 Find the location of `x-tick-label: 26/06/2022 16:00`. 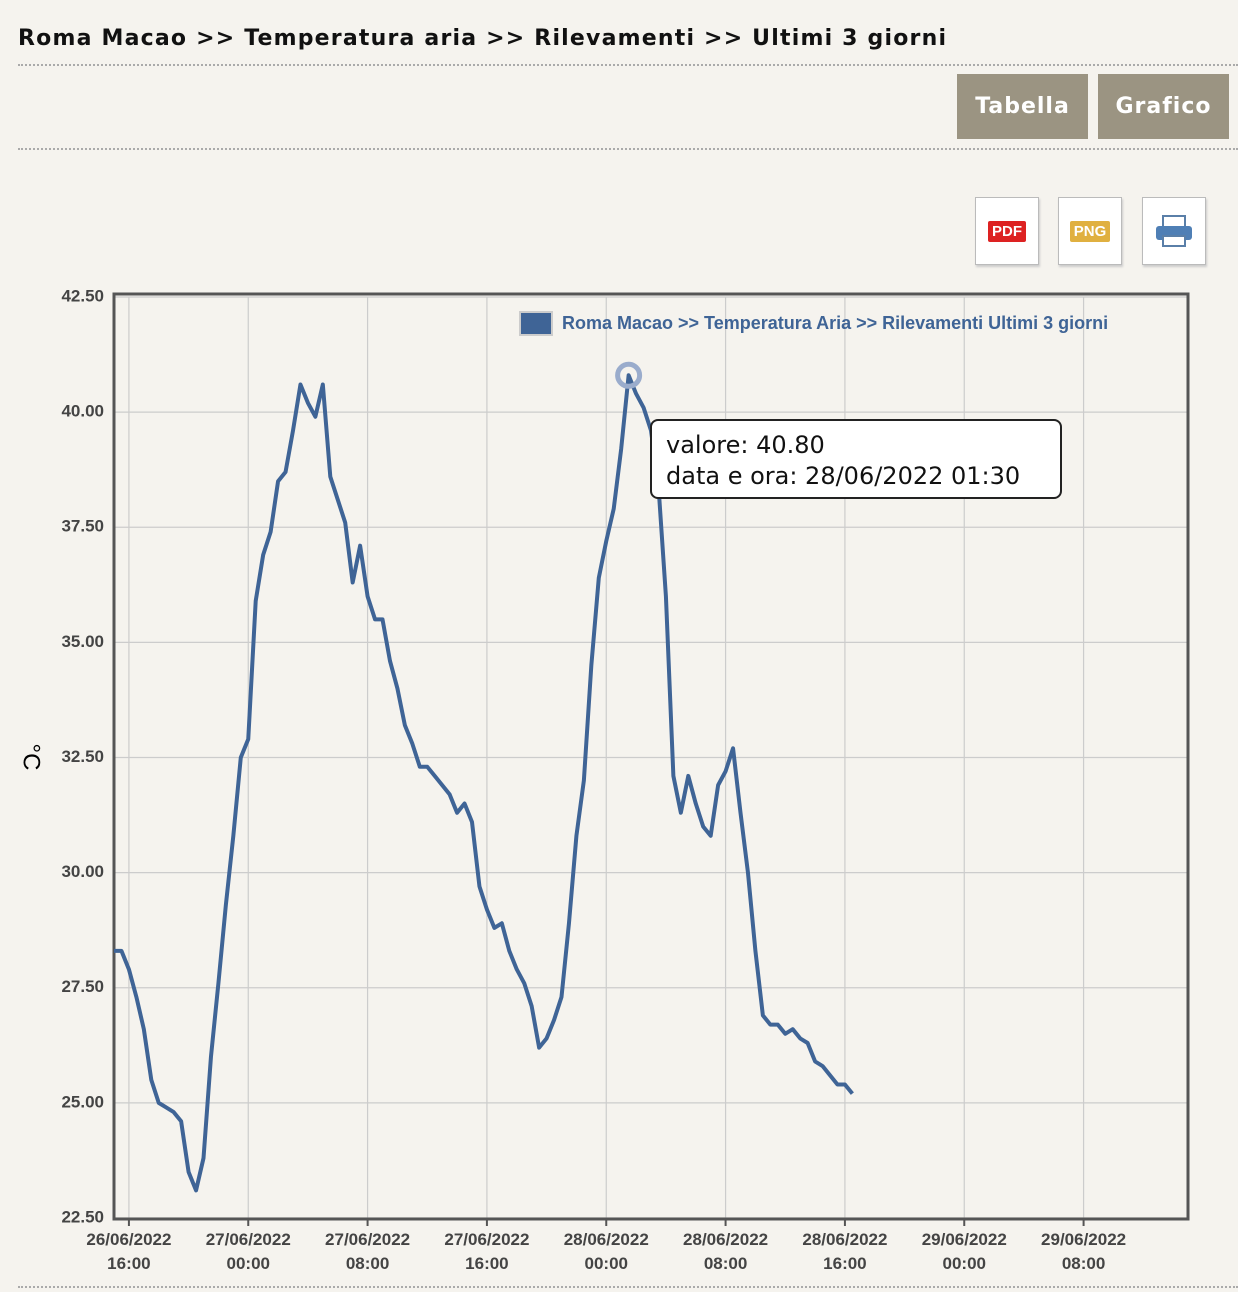

x-tick-label: 26/06/2022 16:00 is located at coordinates (129, 1251).